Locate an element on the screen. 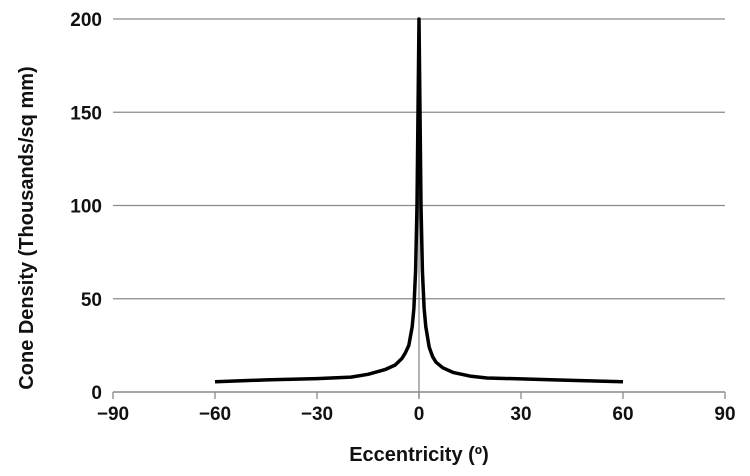 The width and height of the screenshot is (750, 476). y-tick-label: 0 is located at coordinates (96, 393).